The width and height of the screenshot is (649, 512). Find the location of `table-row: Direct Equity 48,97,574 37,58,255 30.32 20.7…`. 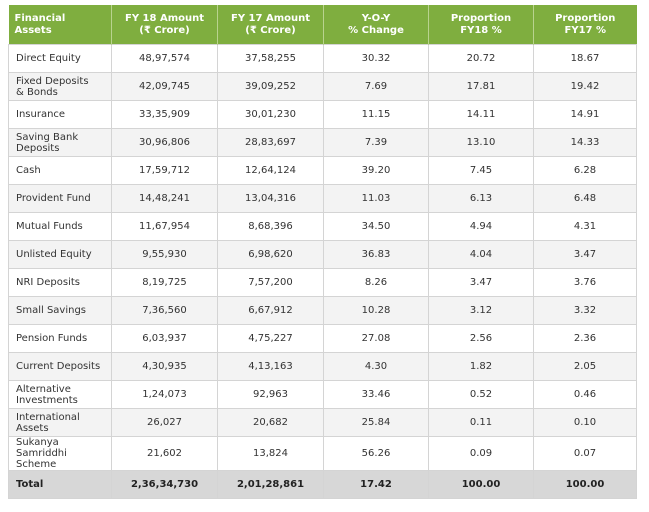

table-row: Direct Equity 48,97,574 37,58,255 30.32 20.7… is located at coordinates (322, 58).